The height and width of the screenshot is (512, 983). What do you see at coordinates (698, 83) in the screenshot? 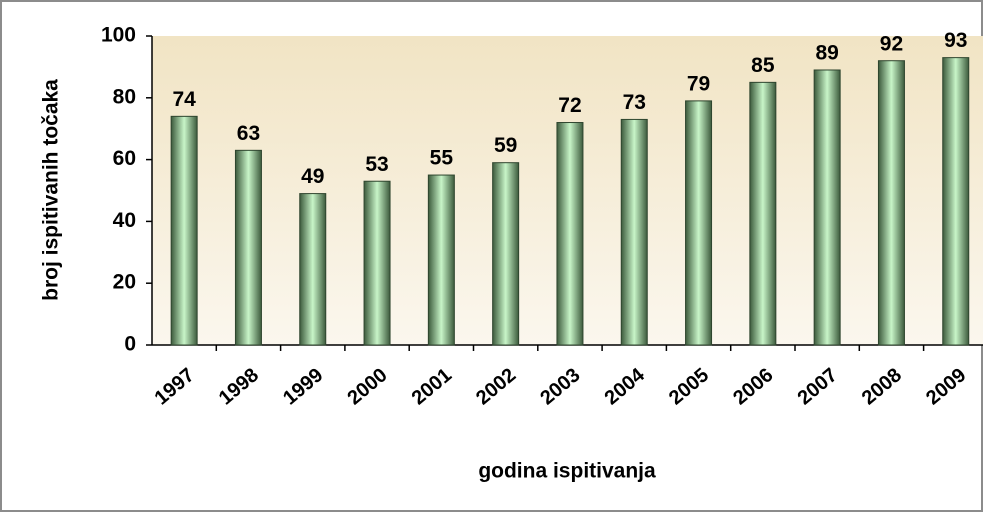
I see `data-label: 79` at bounding box center [698, 83].